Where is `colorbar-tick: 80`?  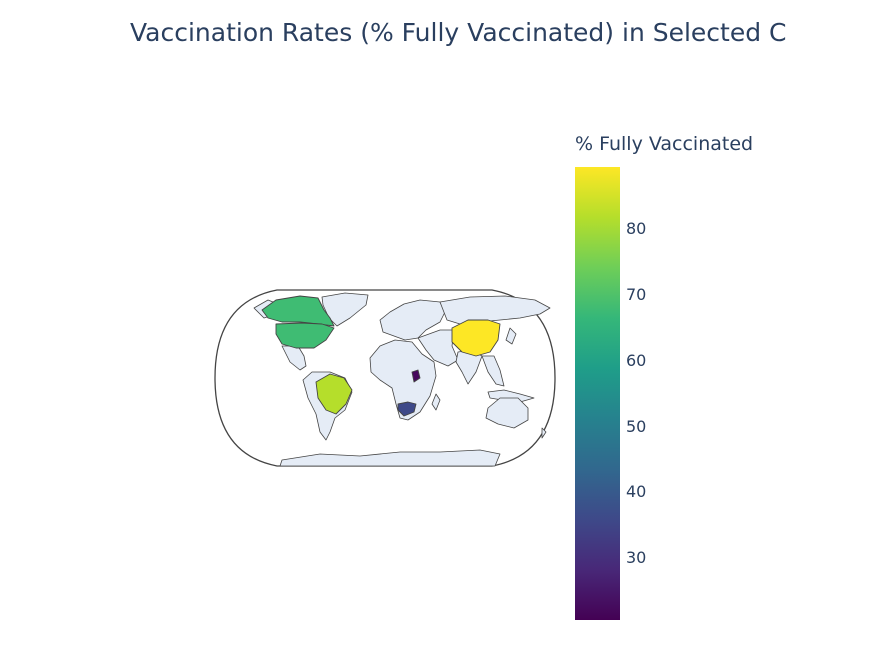 colorbar-tick: 80 is located at coordinates (636, 228).